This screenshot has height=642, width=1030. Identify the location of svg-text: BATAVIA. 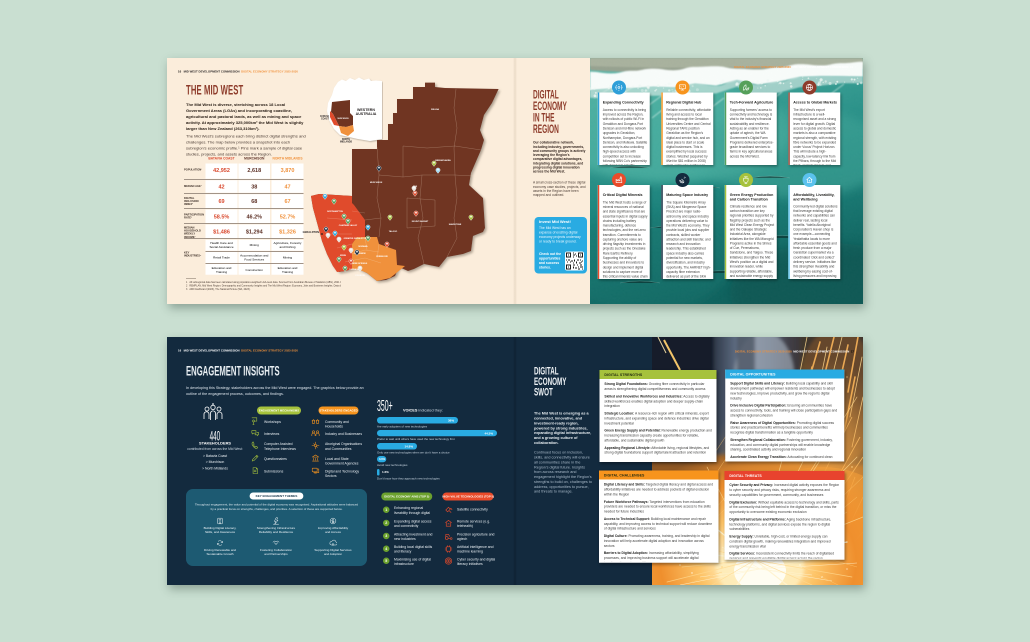
(324, 116).